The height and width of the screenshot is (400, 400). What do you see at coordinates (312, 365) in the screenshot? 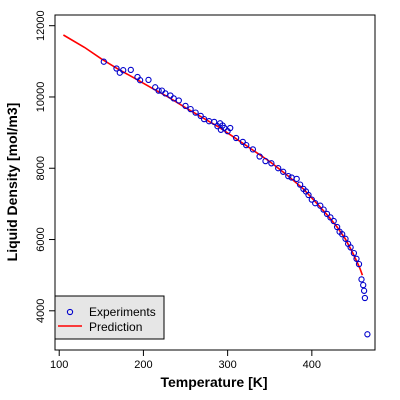
I see `x-tick-label: 400` at bounding box center [312, 365].